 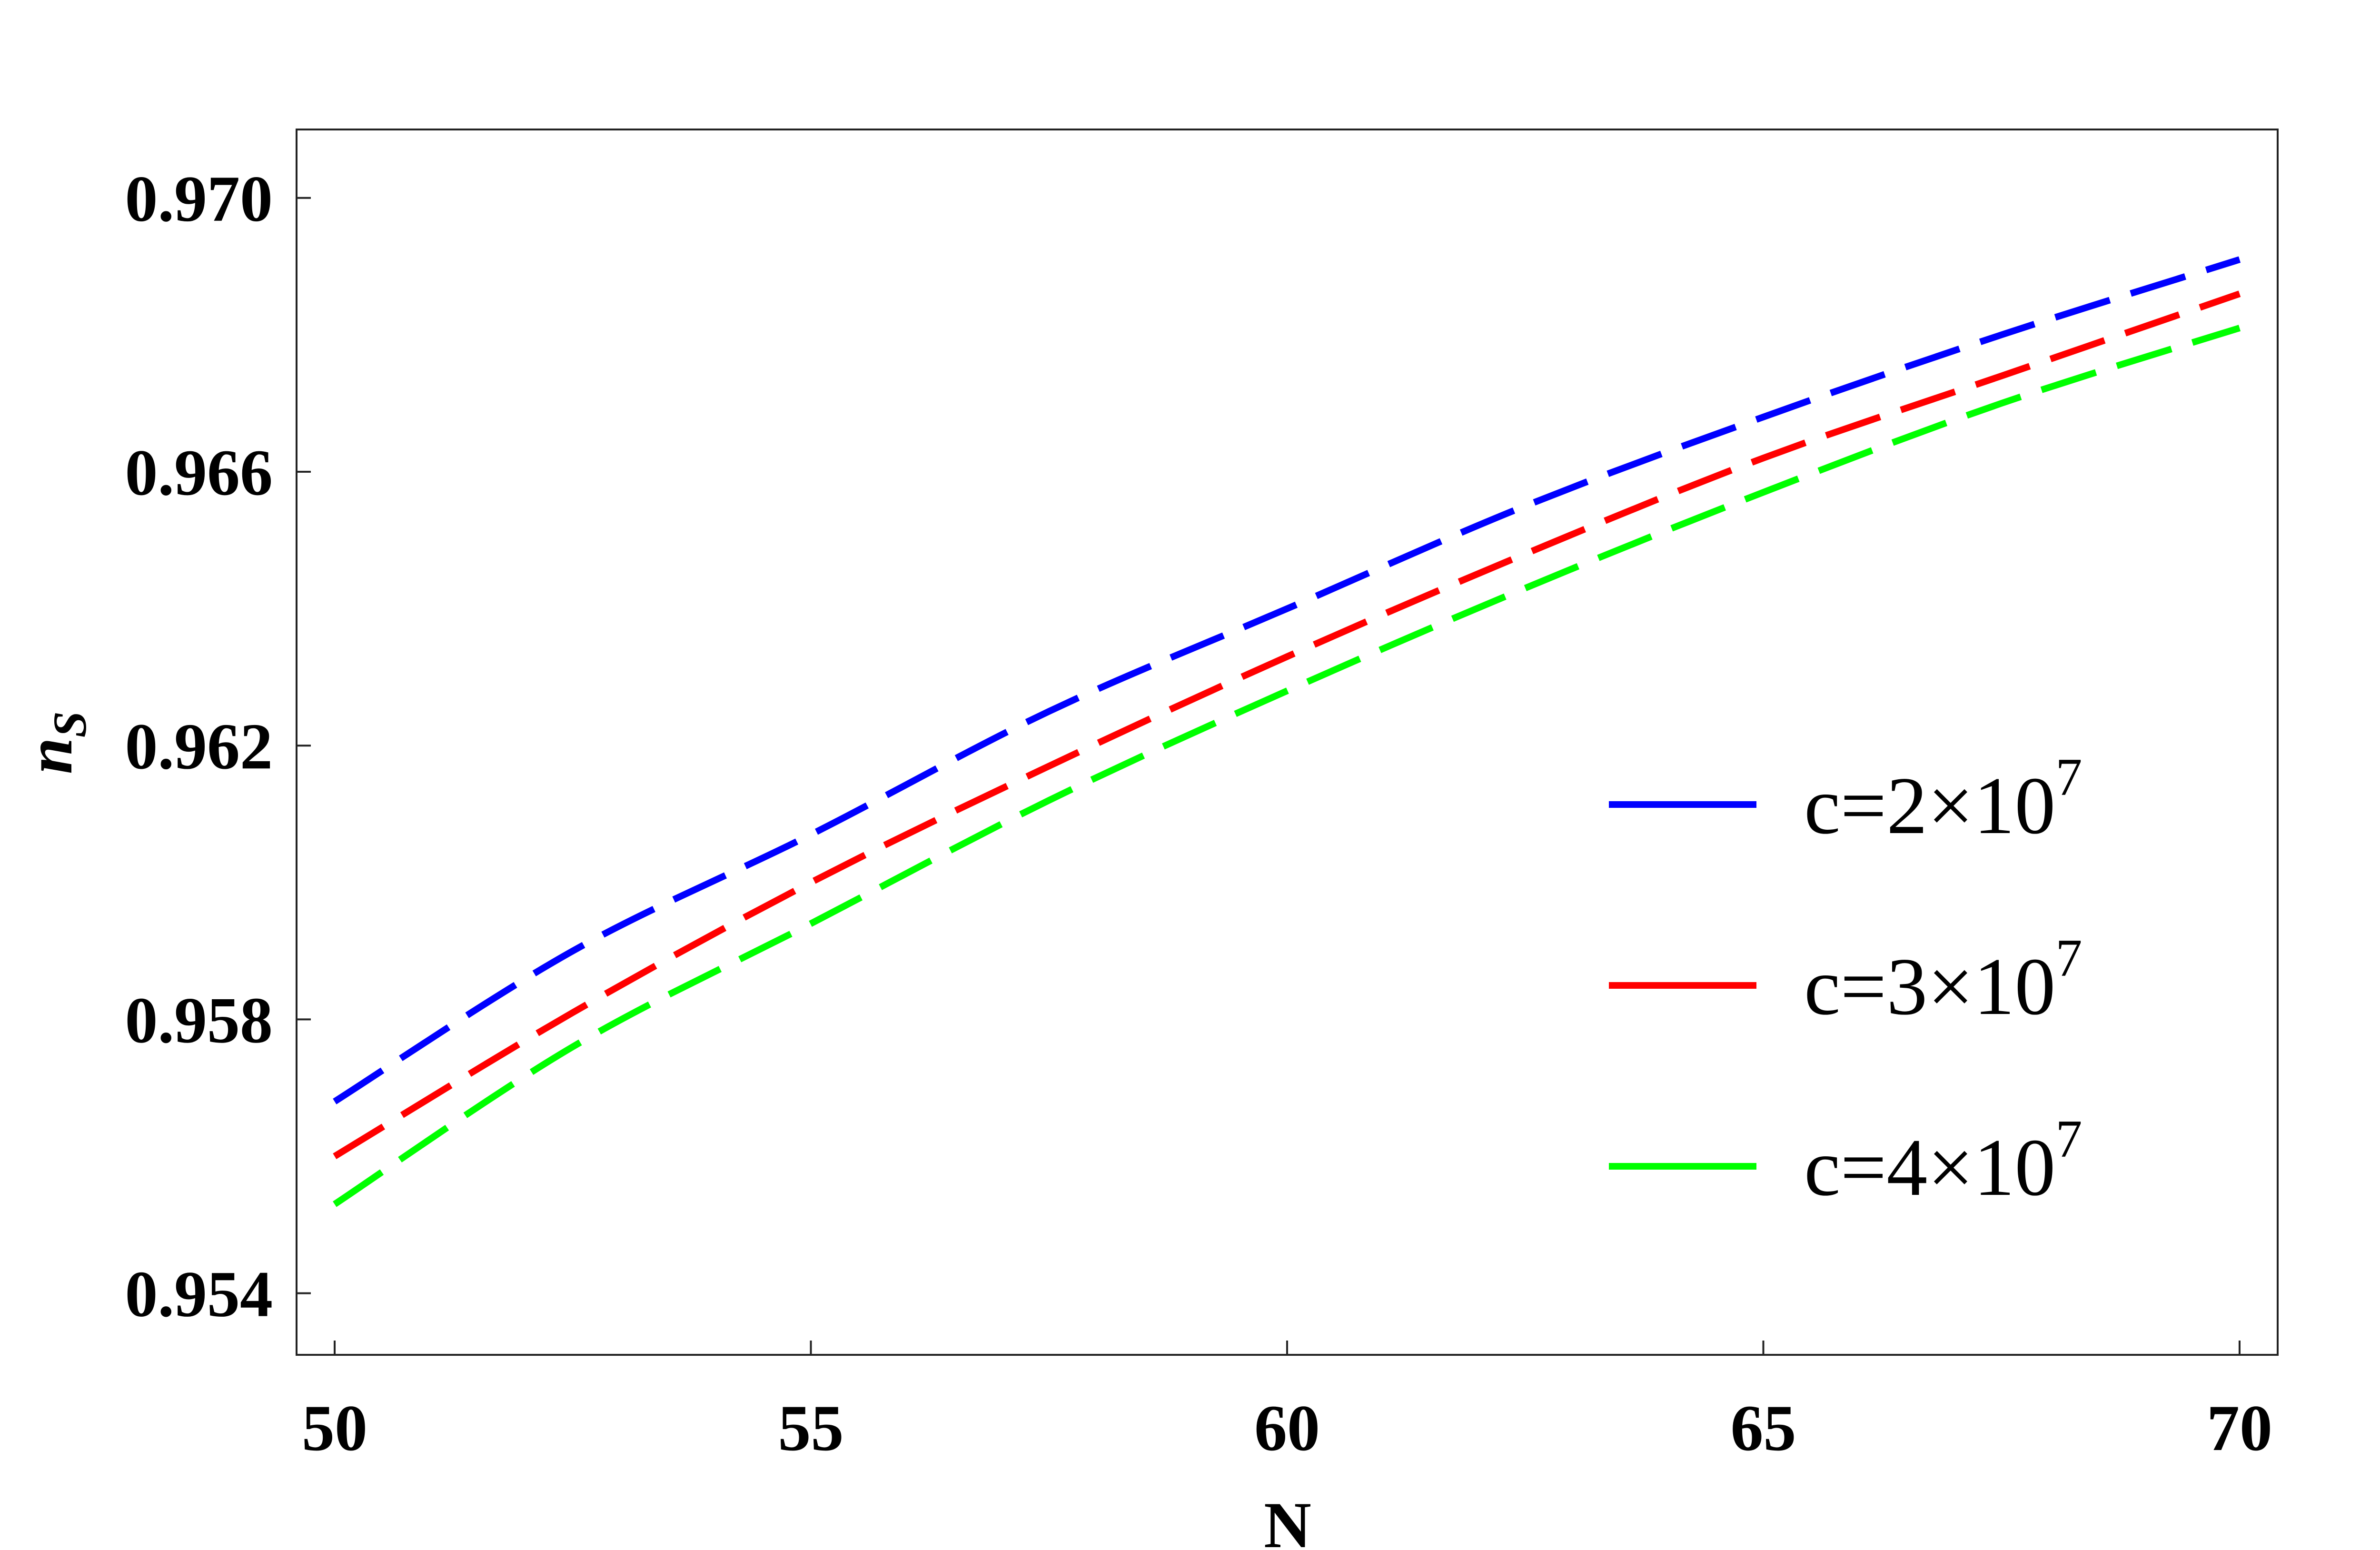 I want to click on y-tick-label: 0.958, so click(x=199, y=1020).